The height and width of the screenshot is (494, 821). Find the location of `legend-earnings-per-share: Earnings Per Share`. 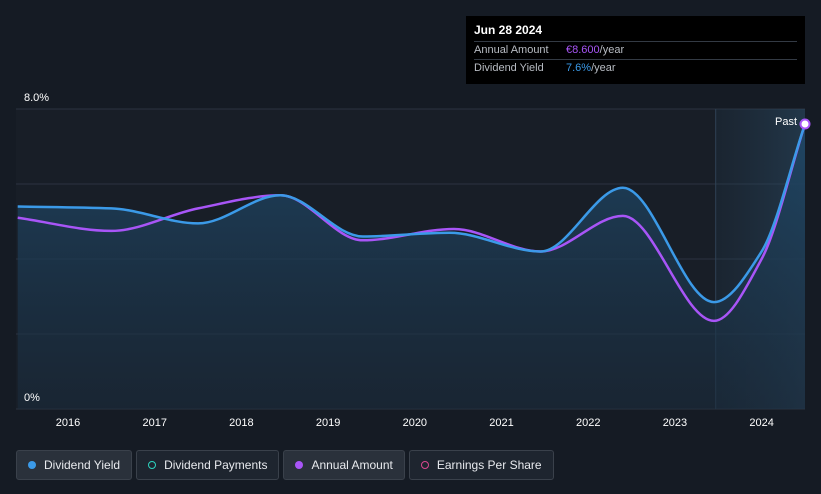

legend-earnings-per-share: Earnings Per Share is located at coordinates (481, 465).